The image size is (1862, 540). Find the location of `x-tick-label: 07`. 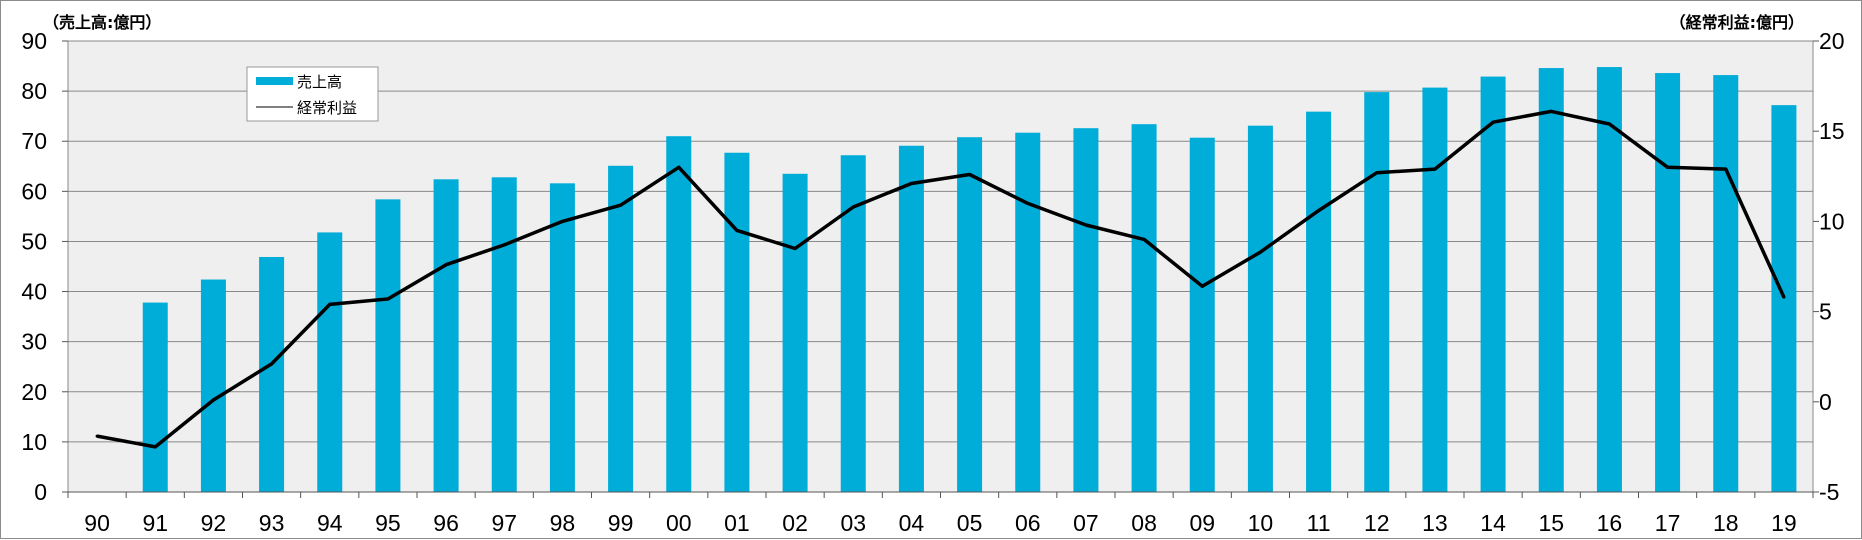

x-tick-label: 07 is located at coordinates (1086, 523).